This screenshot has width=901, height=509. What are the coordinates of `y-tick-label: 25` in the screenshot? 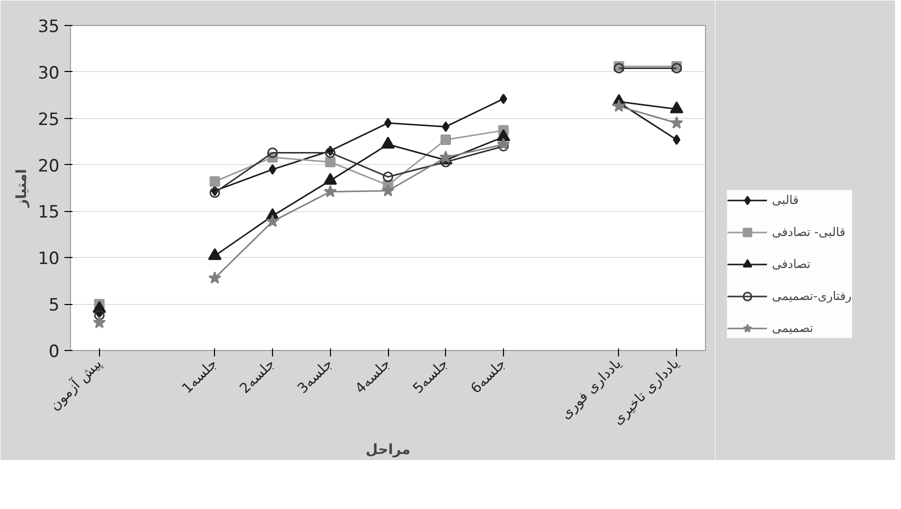 It's located at (49, 120).